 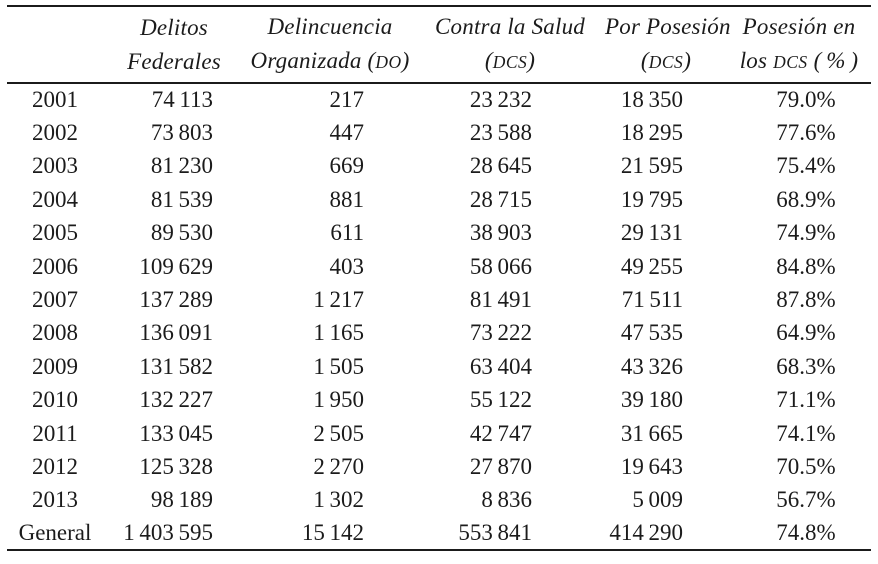 What do you see at coordinates (55, 466) in the screenshot?
I see `row-year: 2012` at bounding box center [55, 466].